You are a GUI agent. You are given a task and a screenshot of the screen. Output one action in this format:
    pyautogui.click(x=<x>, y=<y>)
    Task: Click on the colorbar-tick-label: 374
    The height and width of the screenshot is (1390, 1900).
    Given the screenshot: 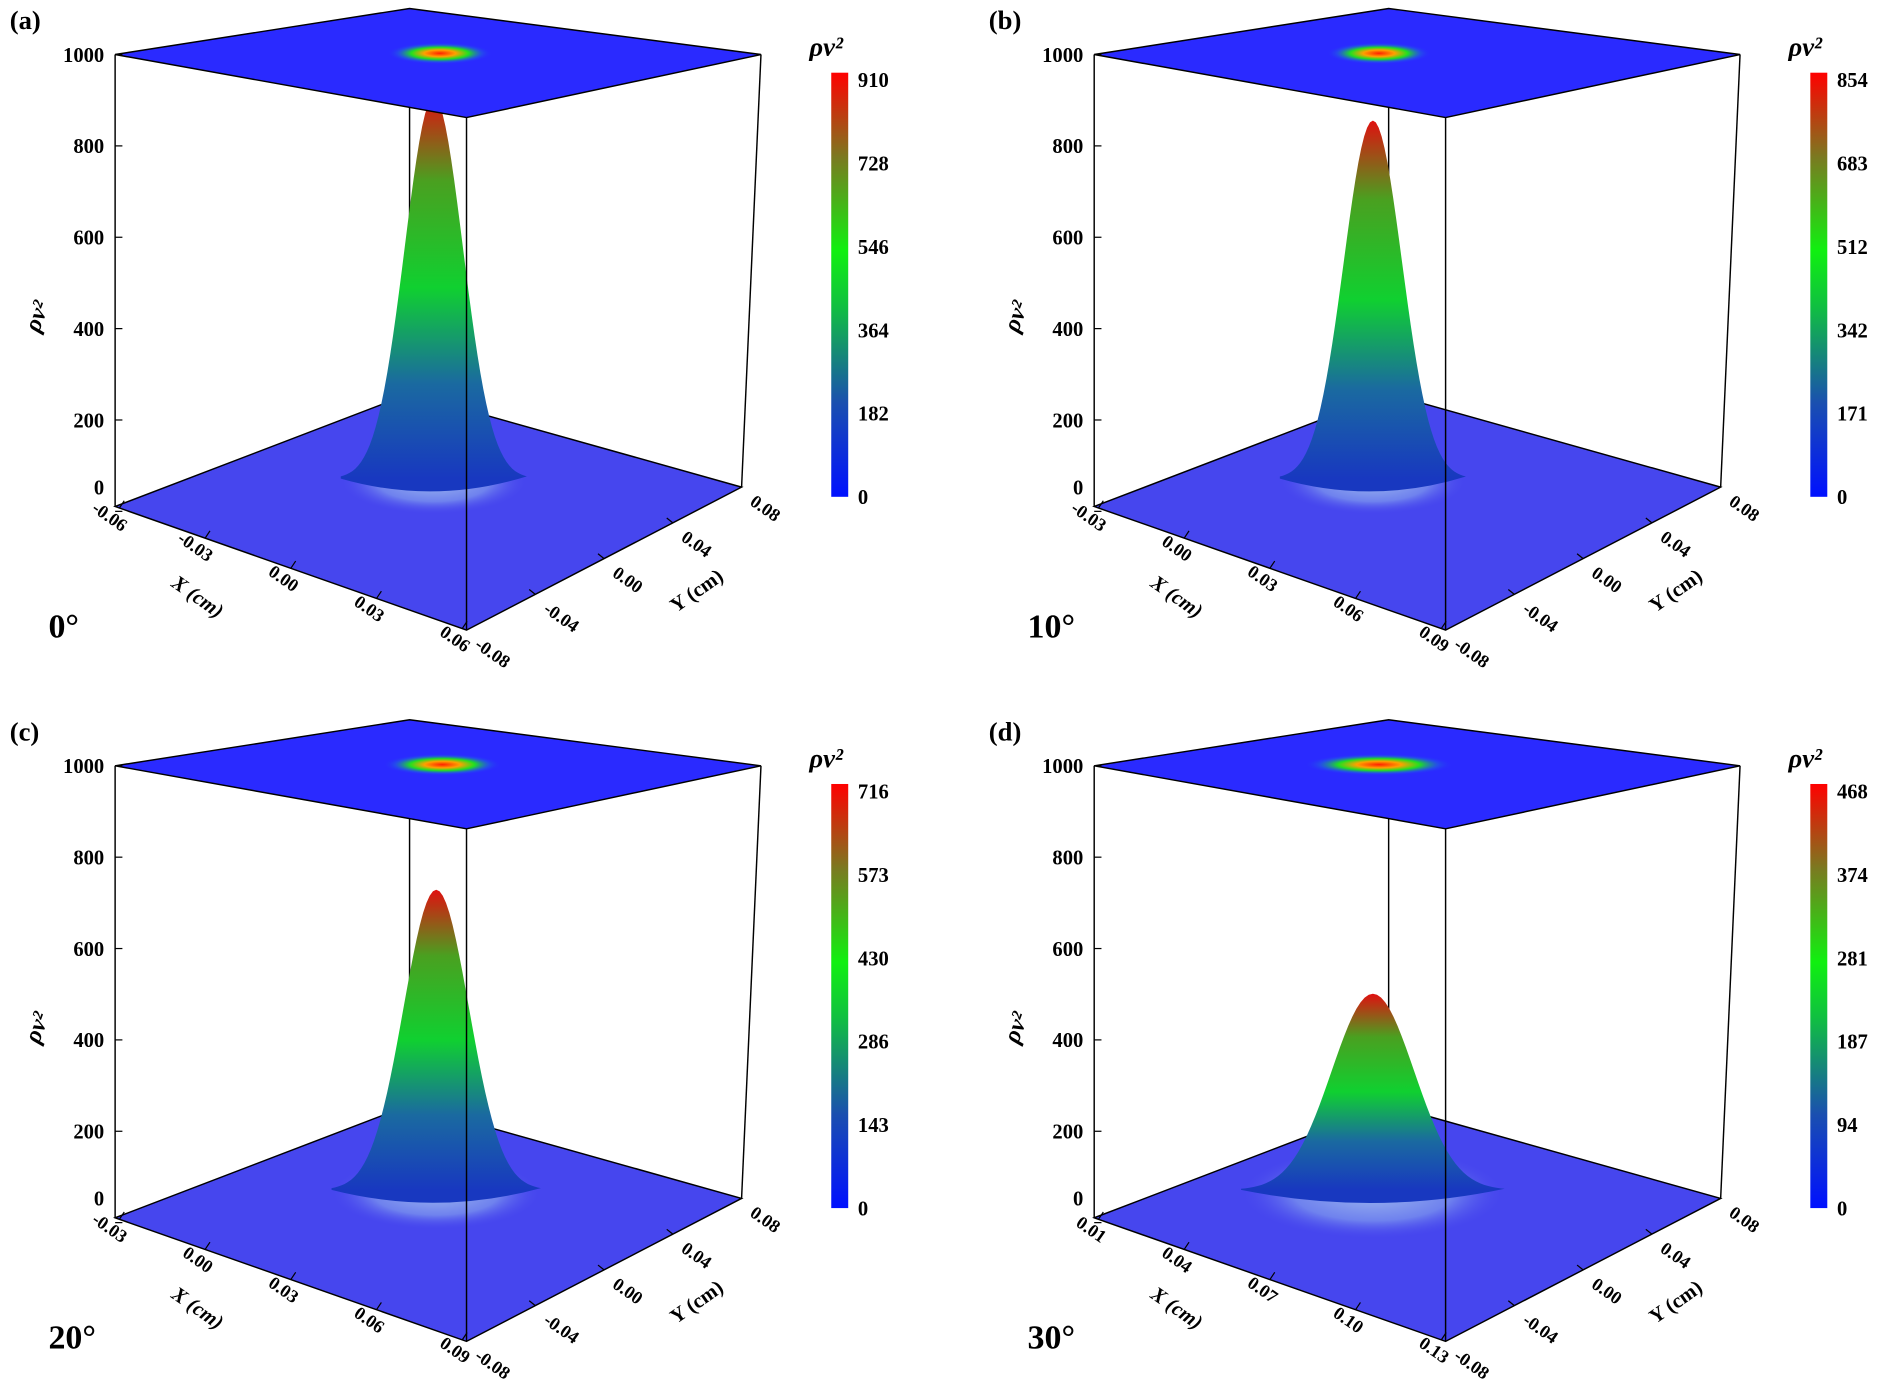 What is the action you would take?
    pyautogui.click(x=1852, y=876)
    